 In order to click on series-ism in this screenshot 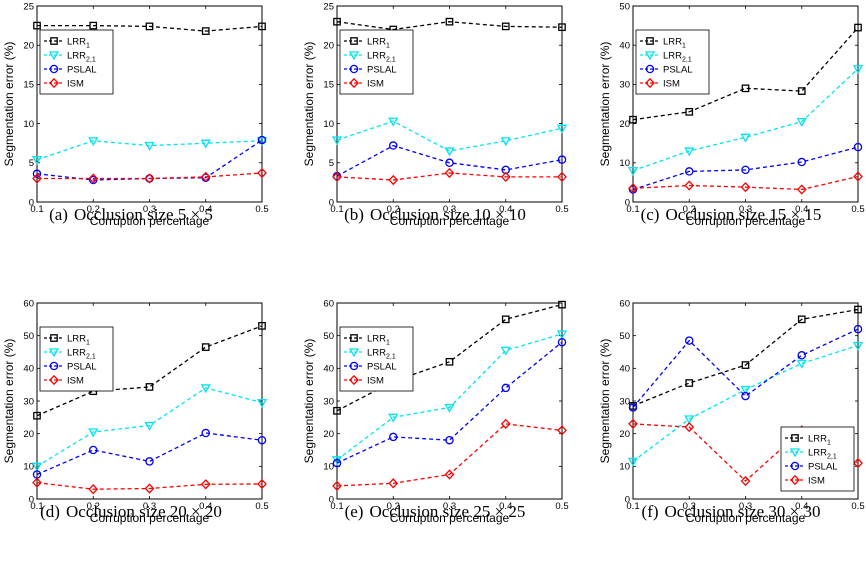, I will do `click(149, 175)`.